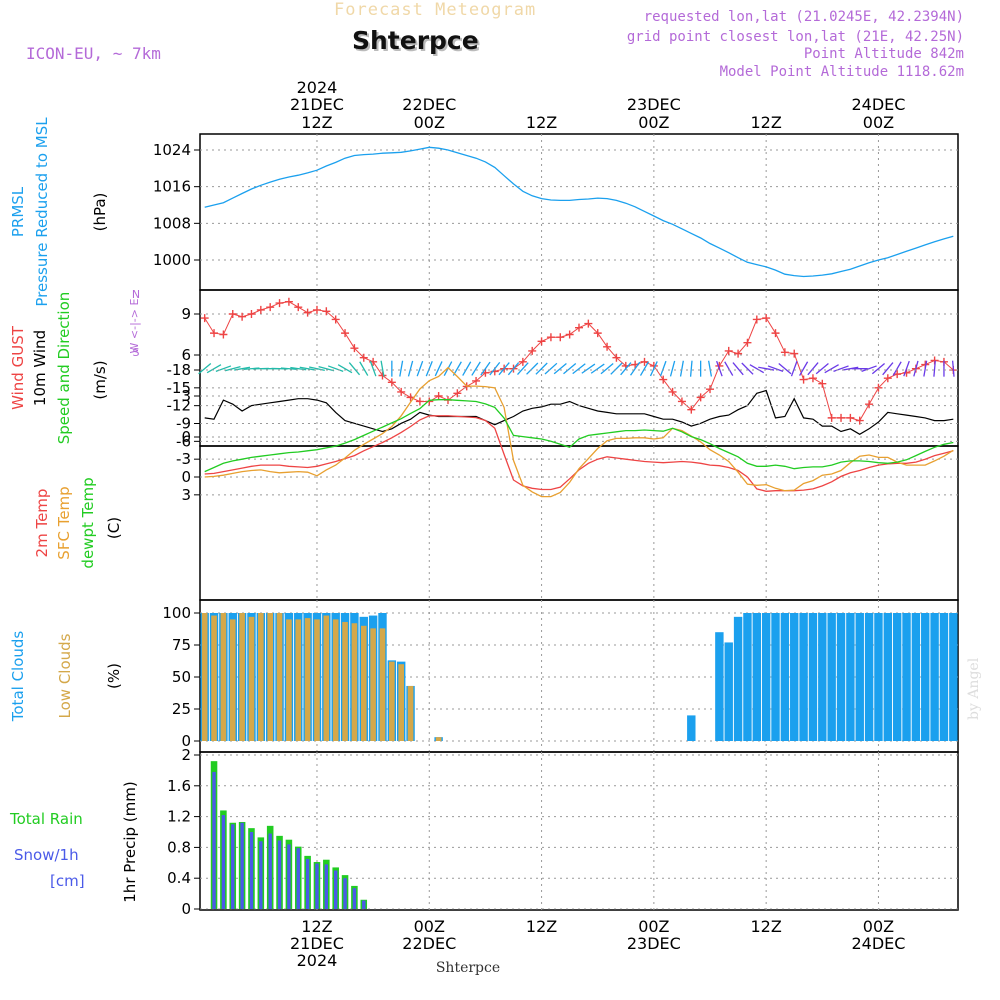 This screenshot has height=1000, width=1000. Describe the element at coordinates (186, 314) in the screenshot. I see `ytick-label: 9` at that location.